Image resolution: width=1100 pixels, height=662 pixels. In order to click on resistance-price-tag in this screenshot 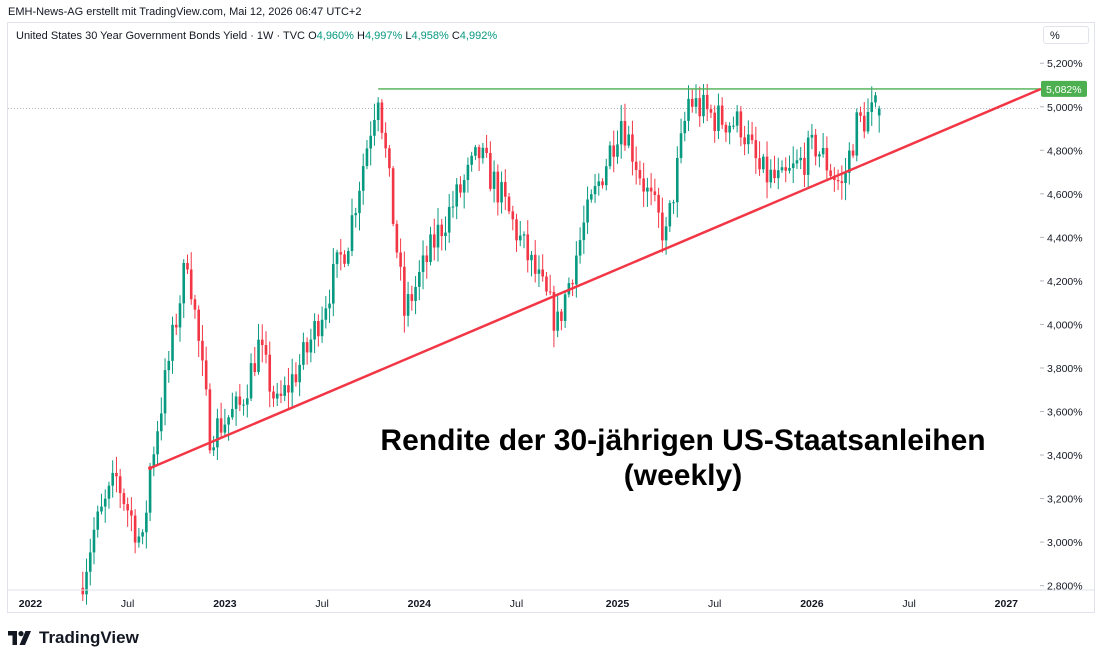, I will do `click(1064, 88)`.